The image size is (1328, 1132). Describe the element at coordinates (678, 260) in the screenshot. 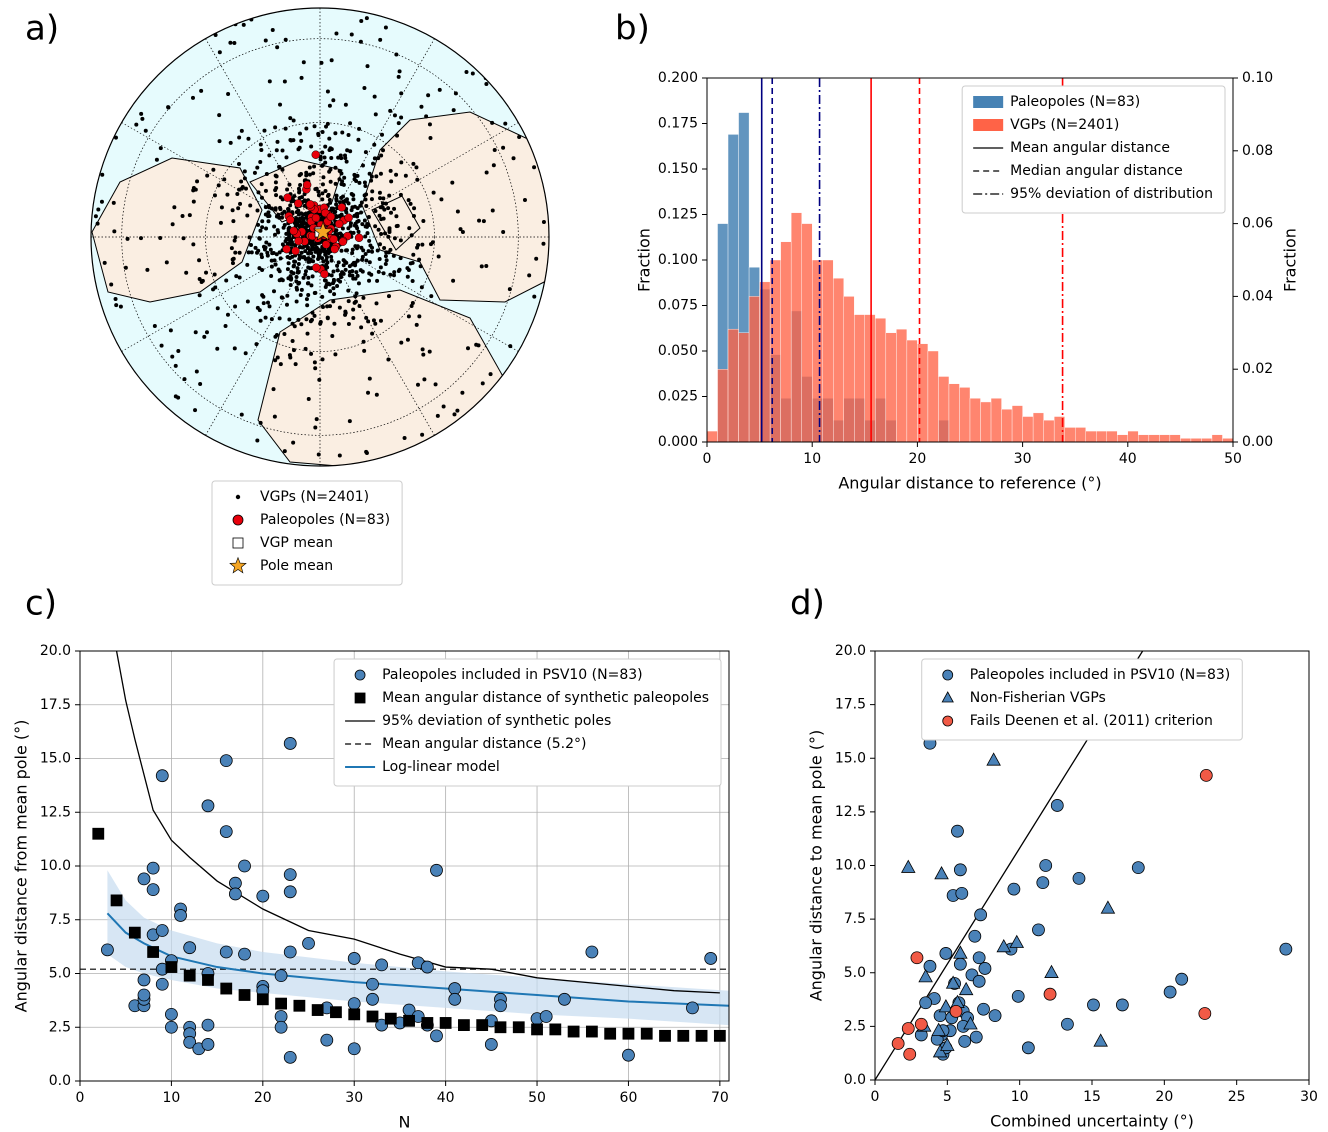

I see `y-tick-label: 0.100` at that location.